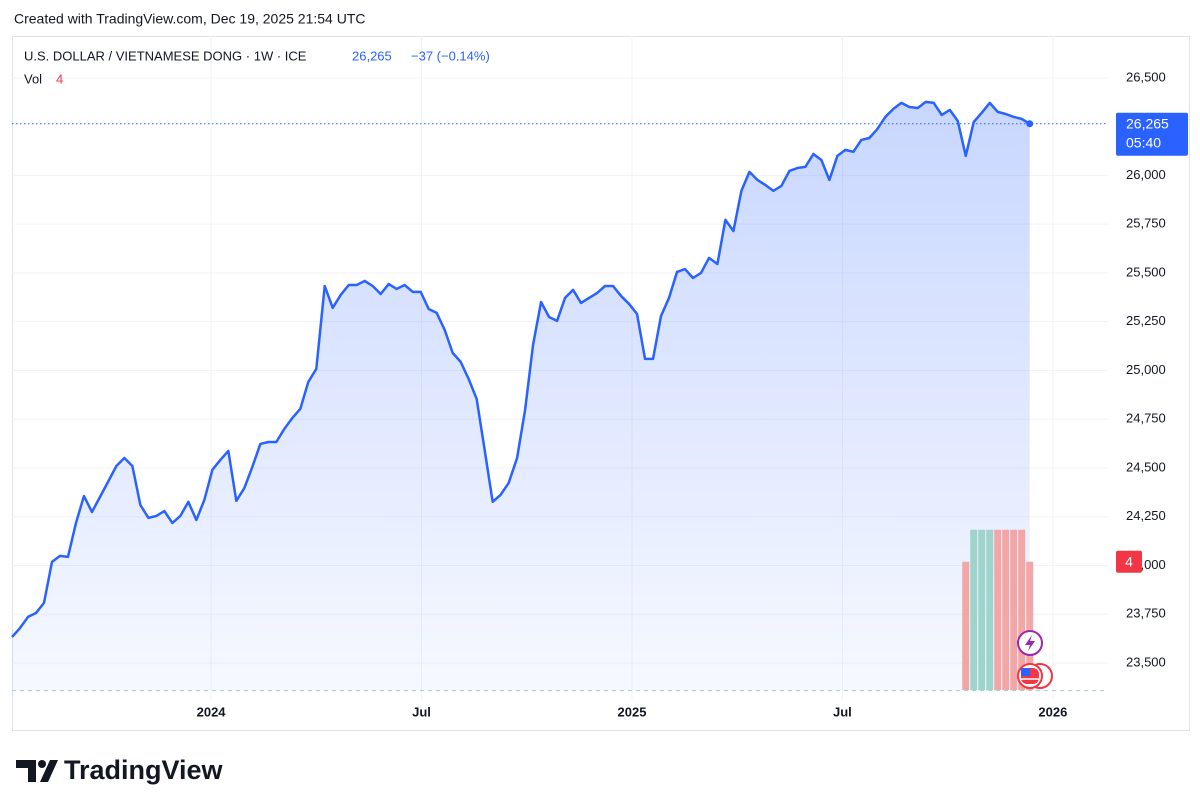 The width and height of the screenshot is (1200, 811). What do you see at coordinates (450, 55) in the screenshot?
I see `legend-change: −37 (−0.14%)` at bounding box center [450, 55].